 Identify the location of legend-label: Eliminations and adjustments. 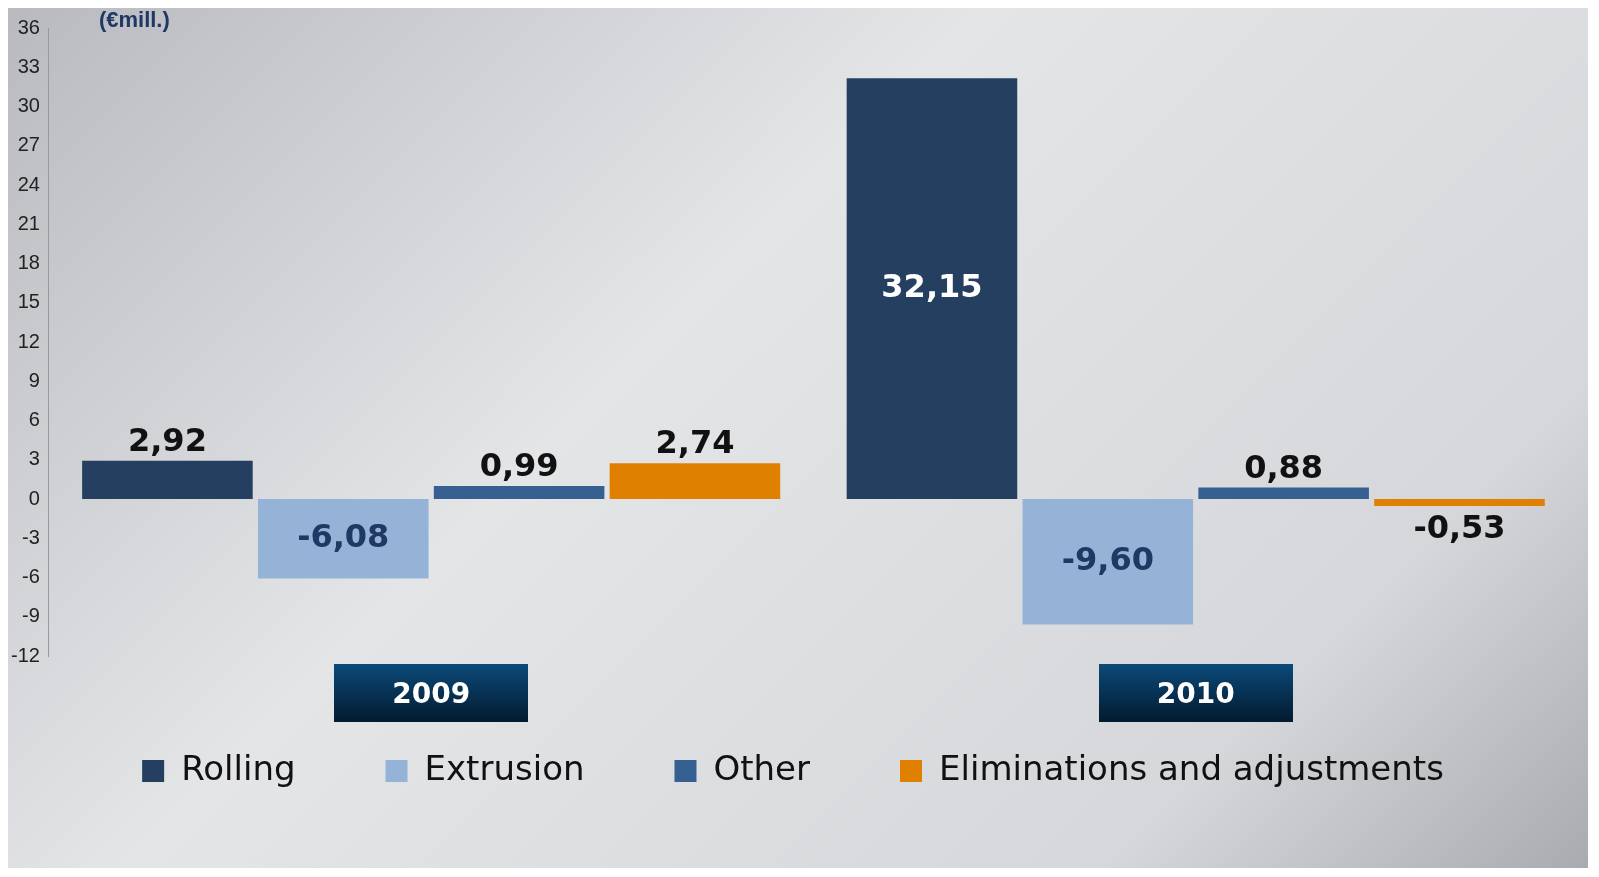
(1191, 767).